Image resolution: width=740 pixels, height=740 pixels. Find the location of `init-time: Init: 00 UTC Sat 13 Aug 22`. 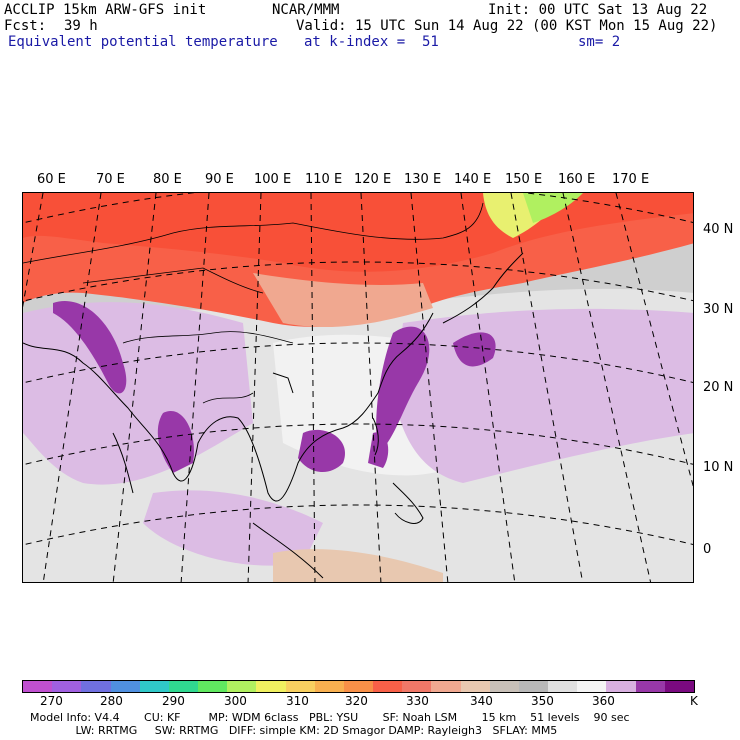

init-time: Init: 00 UTC Sat 13 Aug 22 is located at coordinates (598, 10).